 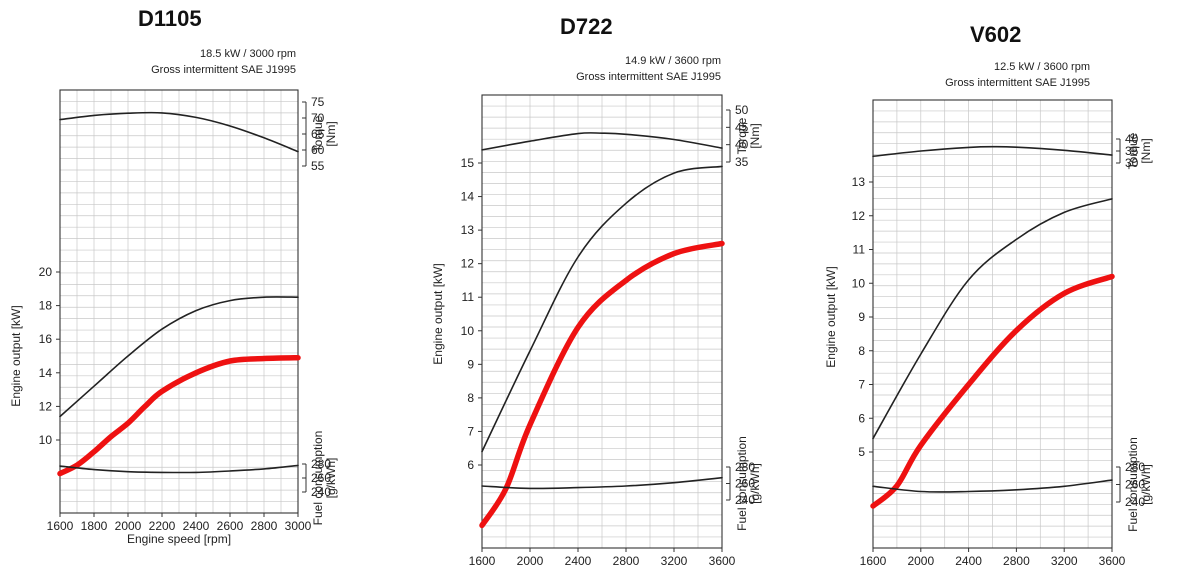 What do you see at coordinates (1132, 163) in the screenshot?
I see `torque-tick-label: 30` at bounding box center [1132, 163].